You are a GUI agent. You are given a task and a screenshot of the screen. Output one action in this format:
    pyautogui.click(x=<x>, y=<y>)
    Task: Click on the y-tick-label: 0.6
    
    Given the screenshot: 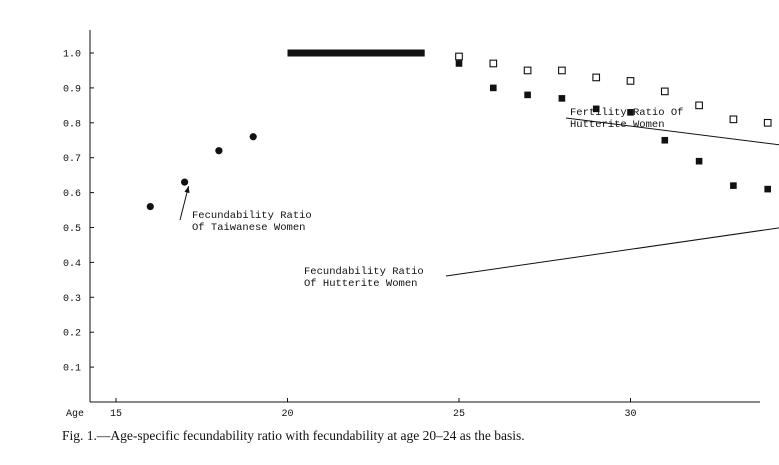 What is the action you would take?
    pyautogui.click(x=72, y=194)
    